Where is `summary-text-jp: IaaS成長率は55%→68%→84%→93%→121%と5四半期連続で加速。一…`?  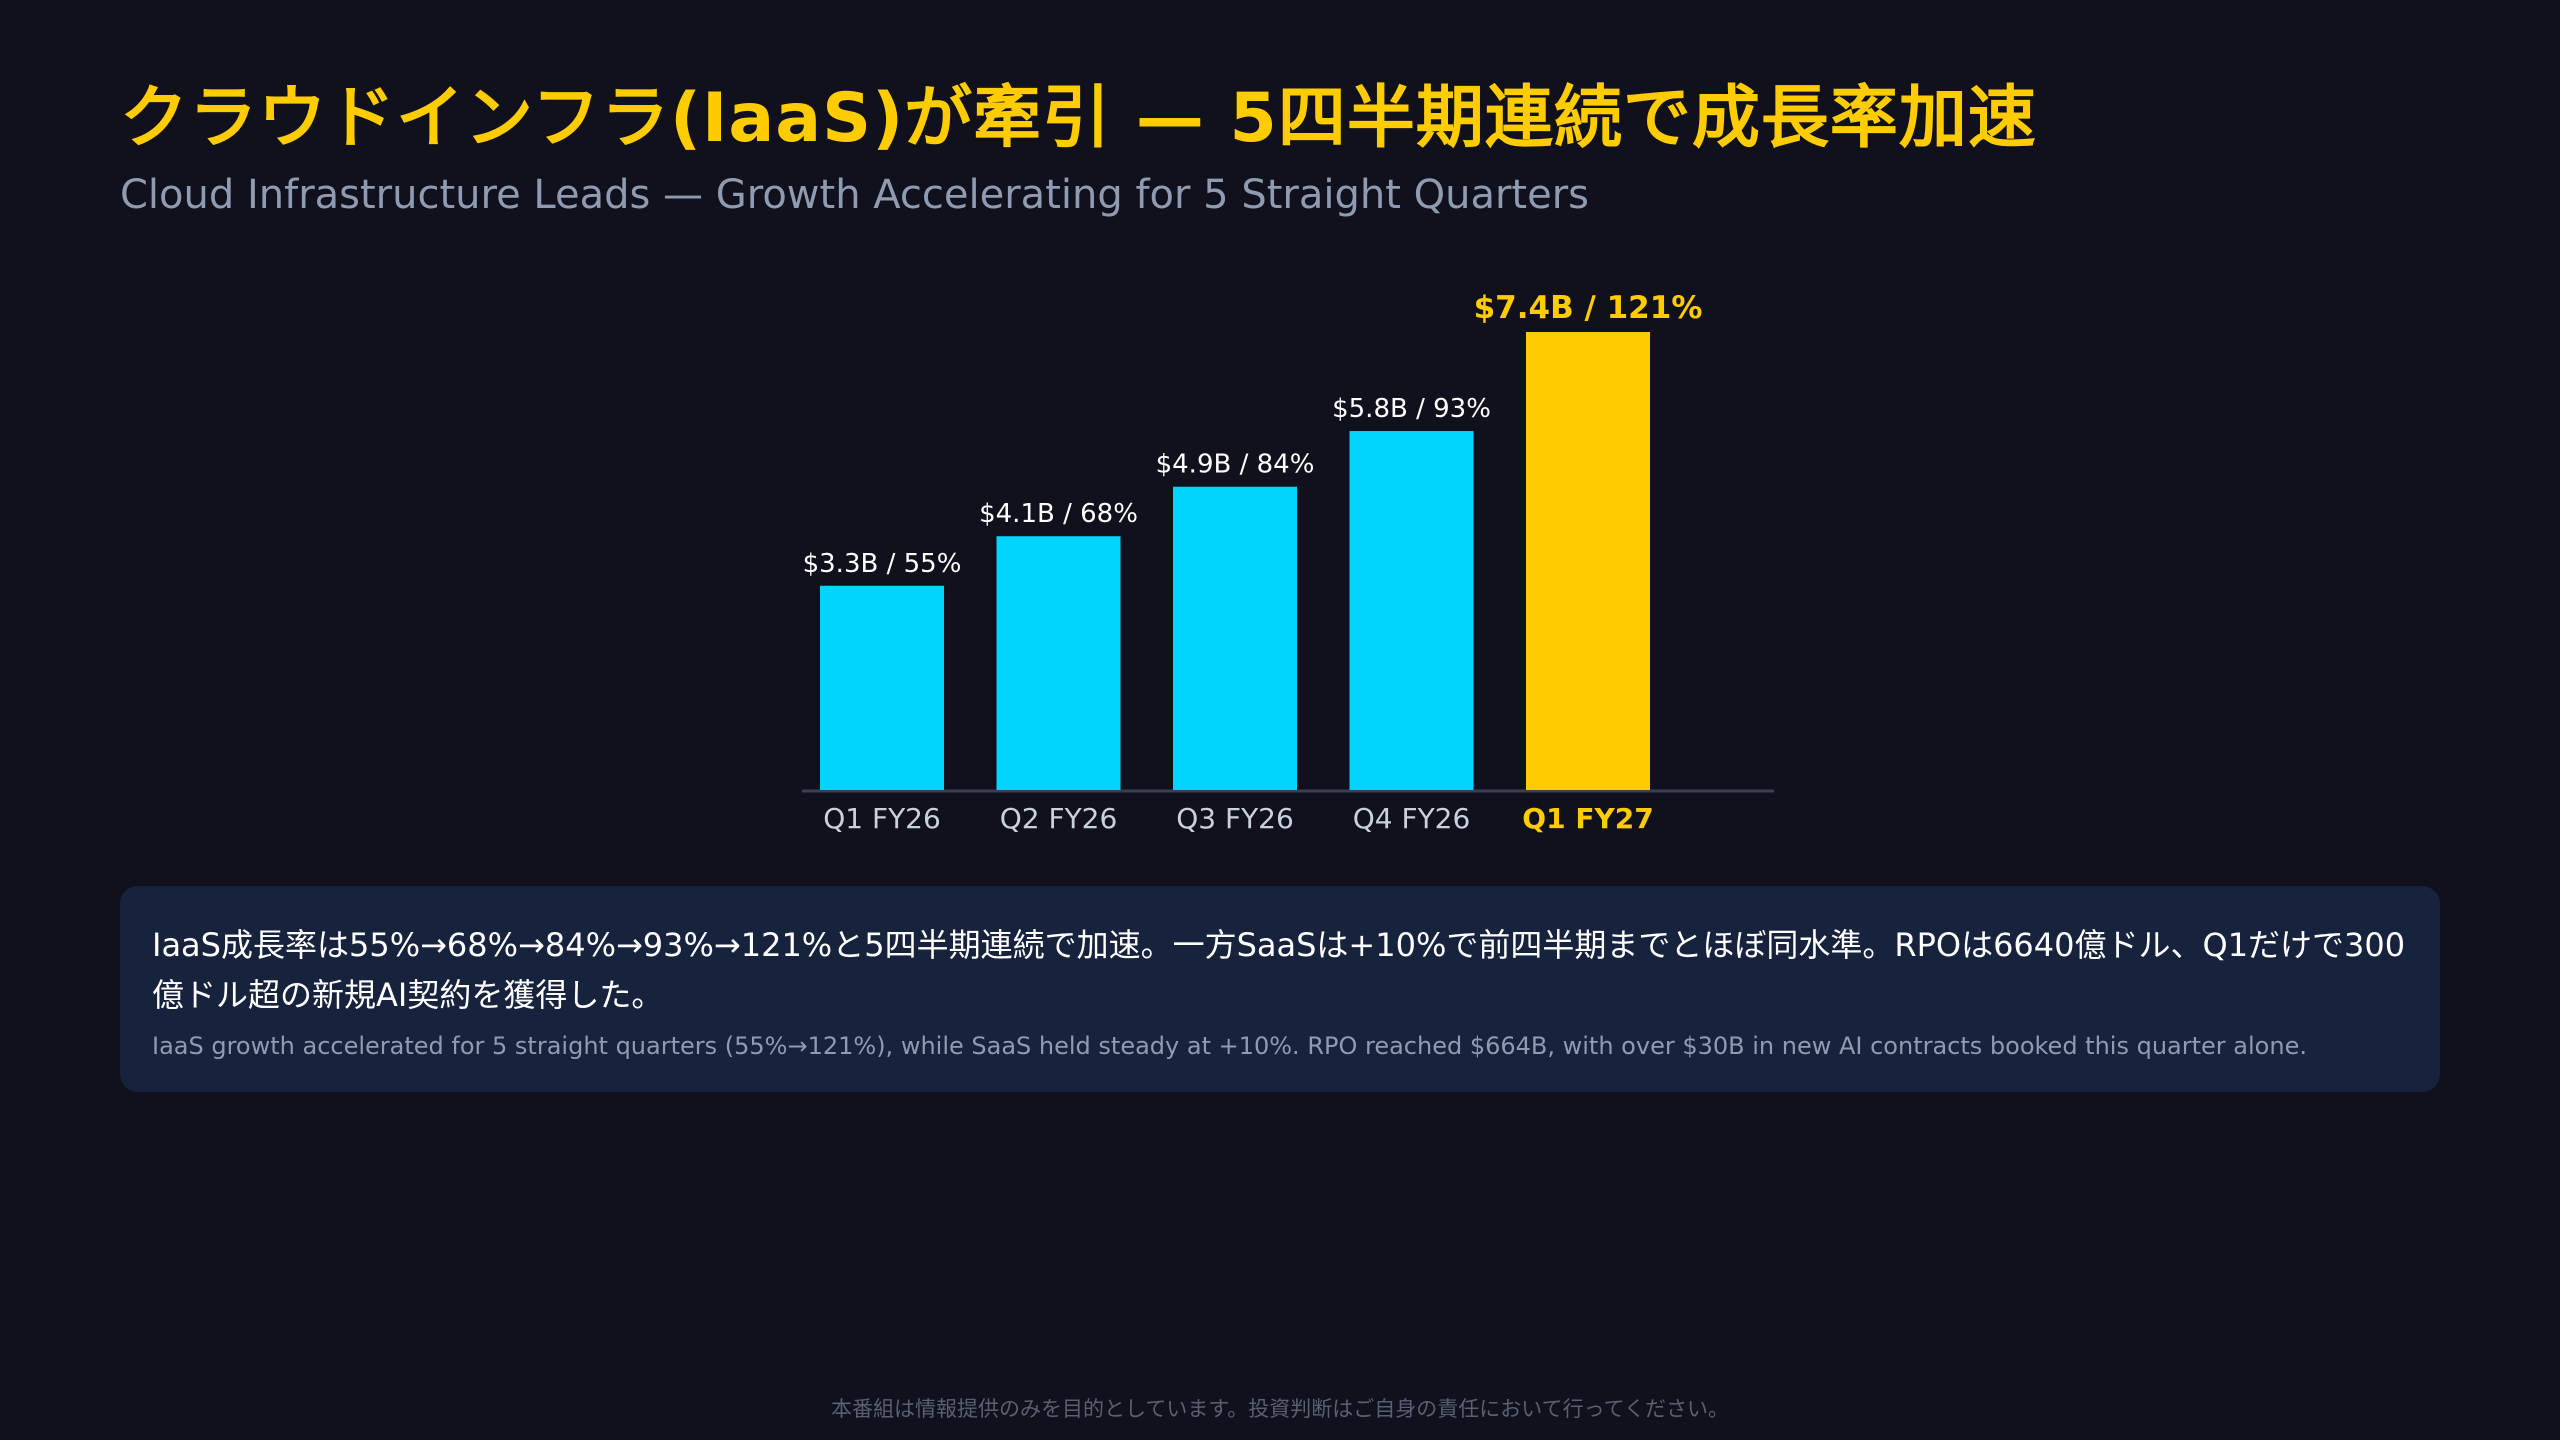 summary-text-jp: IaaS成長率は55%→68%→84%→93%→121%と5四半期連続で加速。一… is located at coordinates (1279, 970).